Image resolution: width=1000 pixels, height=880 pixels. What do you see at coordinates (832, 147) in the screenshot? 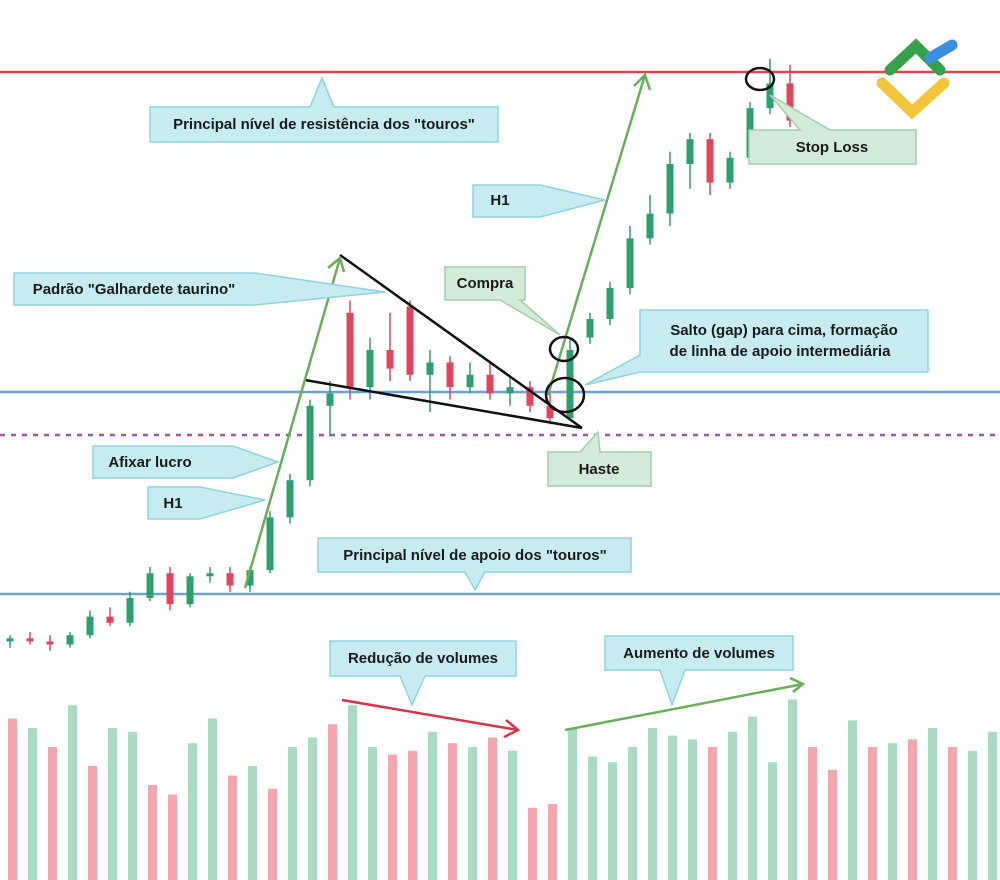
I see `callout-text: Stop Loss` at bounding box center [832, 147].